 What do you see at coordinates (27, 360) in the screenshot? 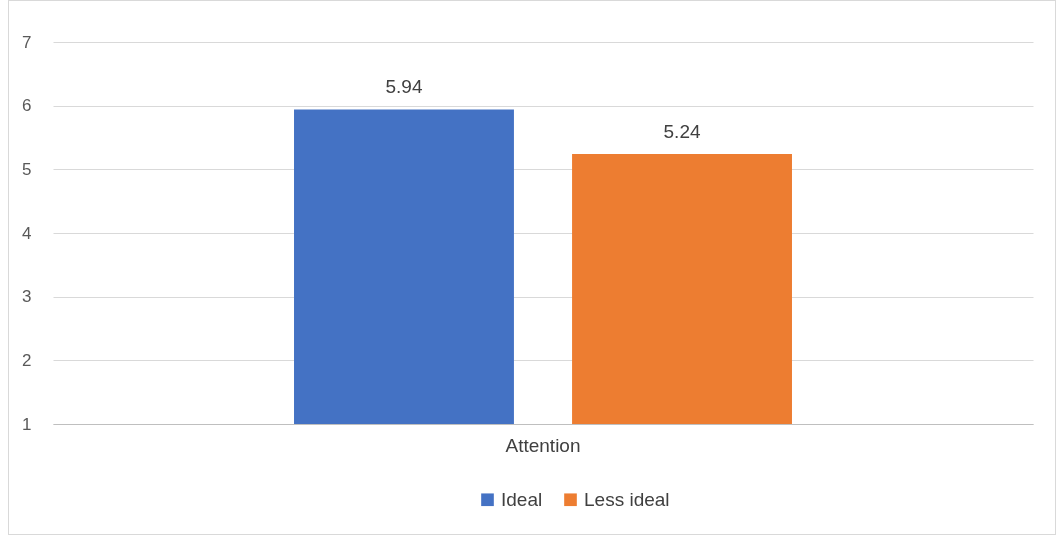
I see `y-tick-label: 2` at bounding box center [27, 360].